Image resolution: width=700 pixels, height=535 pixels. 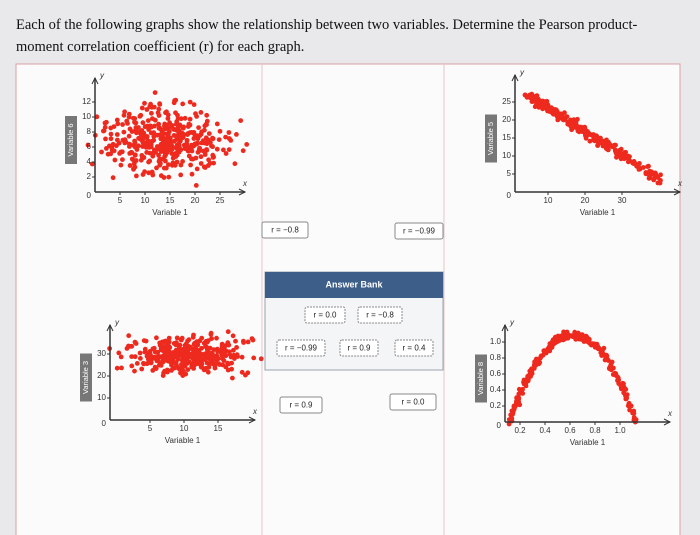 I want to click on y-tick-label: 6, so click(x=89, y=146).